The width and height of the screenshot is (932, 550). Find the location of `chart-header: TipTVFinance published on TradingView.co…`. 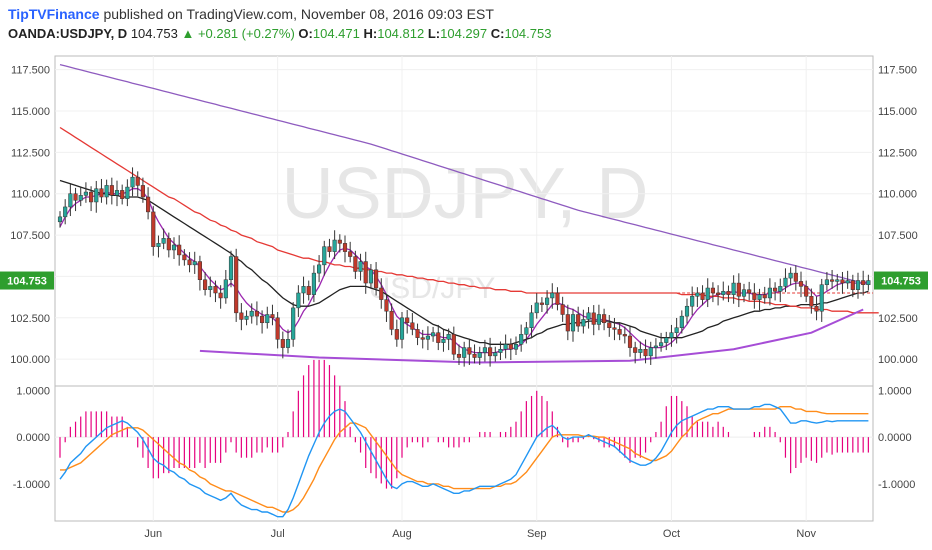

chart-header: TipTVFinance published on TradingView.co… is located at coordinates (468, 24).